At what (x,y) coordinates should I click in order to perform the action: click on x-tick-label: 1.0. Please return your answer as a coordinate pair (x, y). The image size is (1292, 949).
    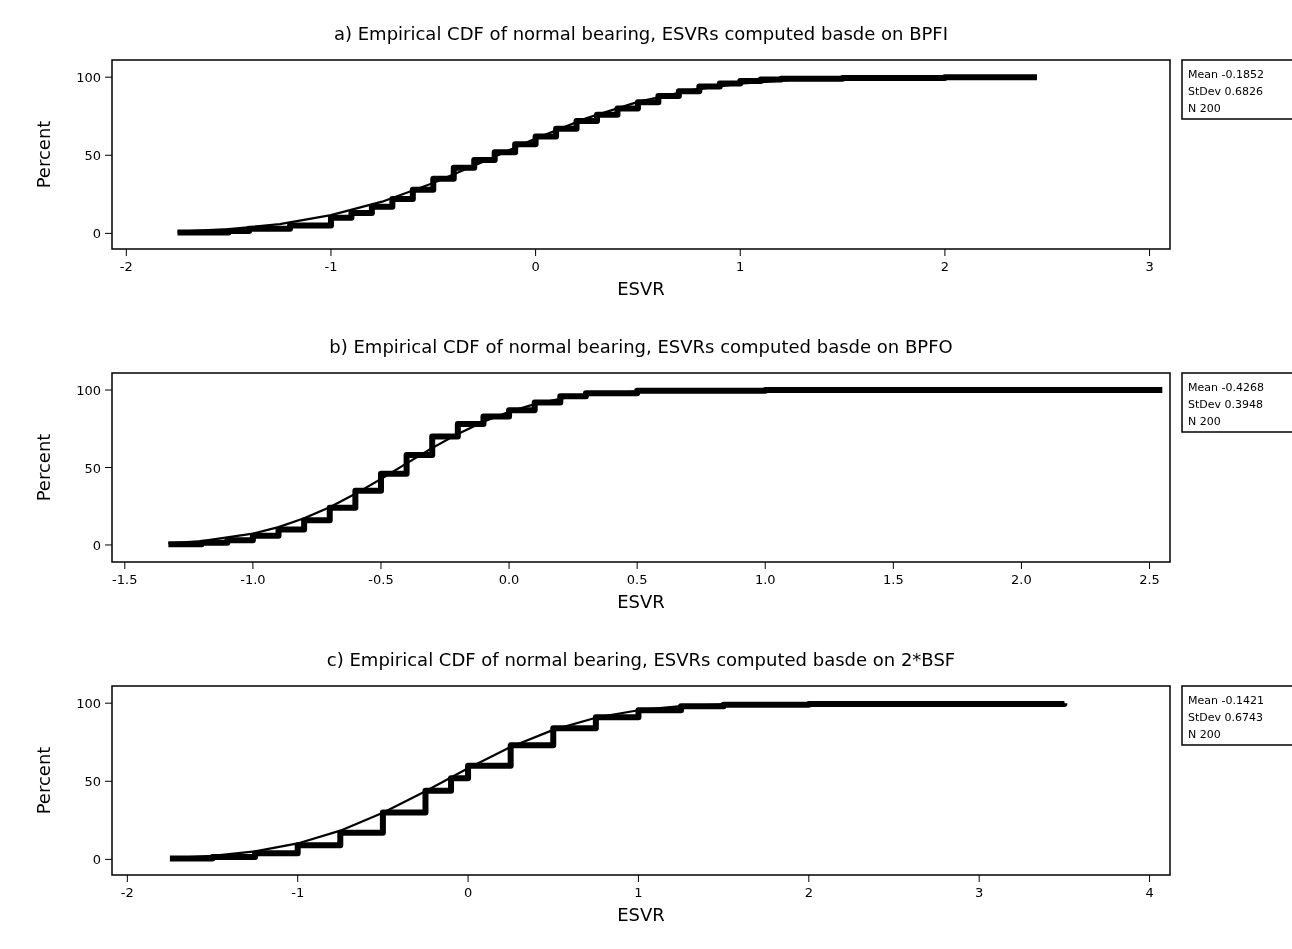
    Looking at the image, I should click on (765, 579).